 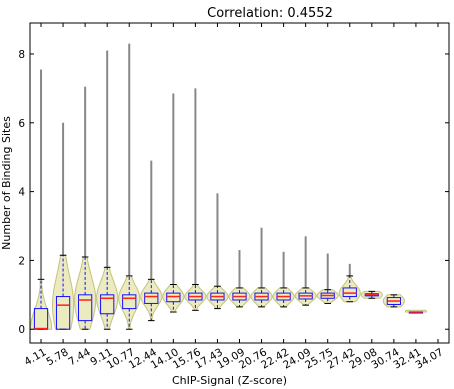 What do you see at coordinates (21, 261) in the screenshot?
I see `y-tick-label: 2` at bounding box center [21, 261].